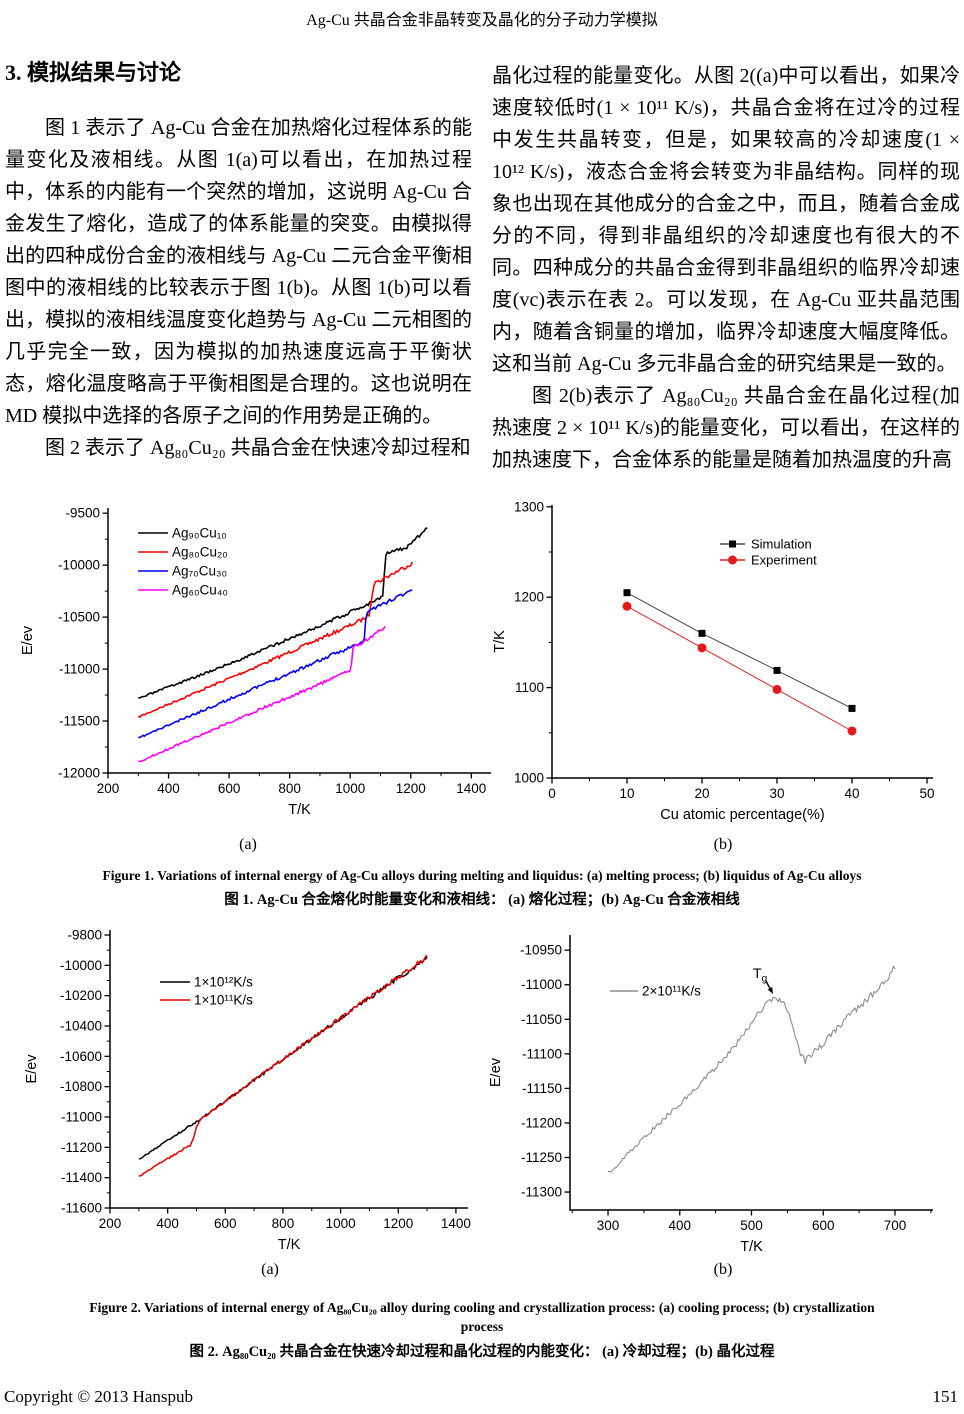  I want to click on svg-text: Ag₇₀Cu₃₀, so click(199, 571).